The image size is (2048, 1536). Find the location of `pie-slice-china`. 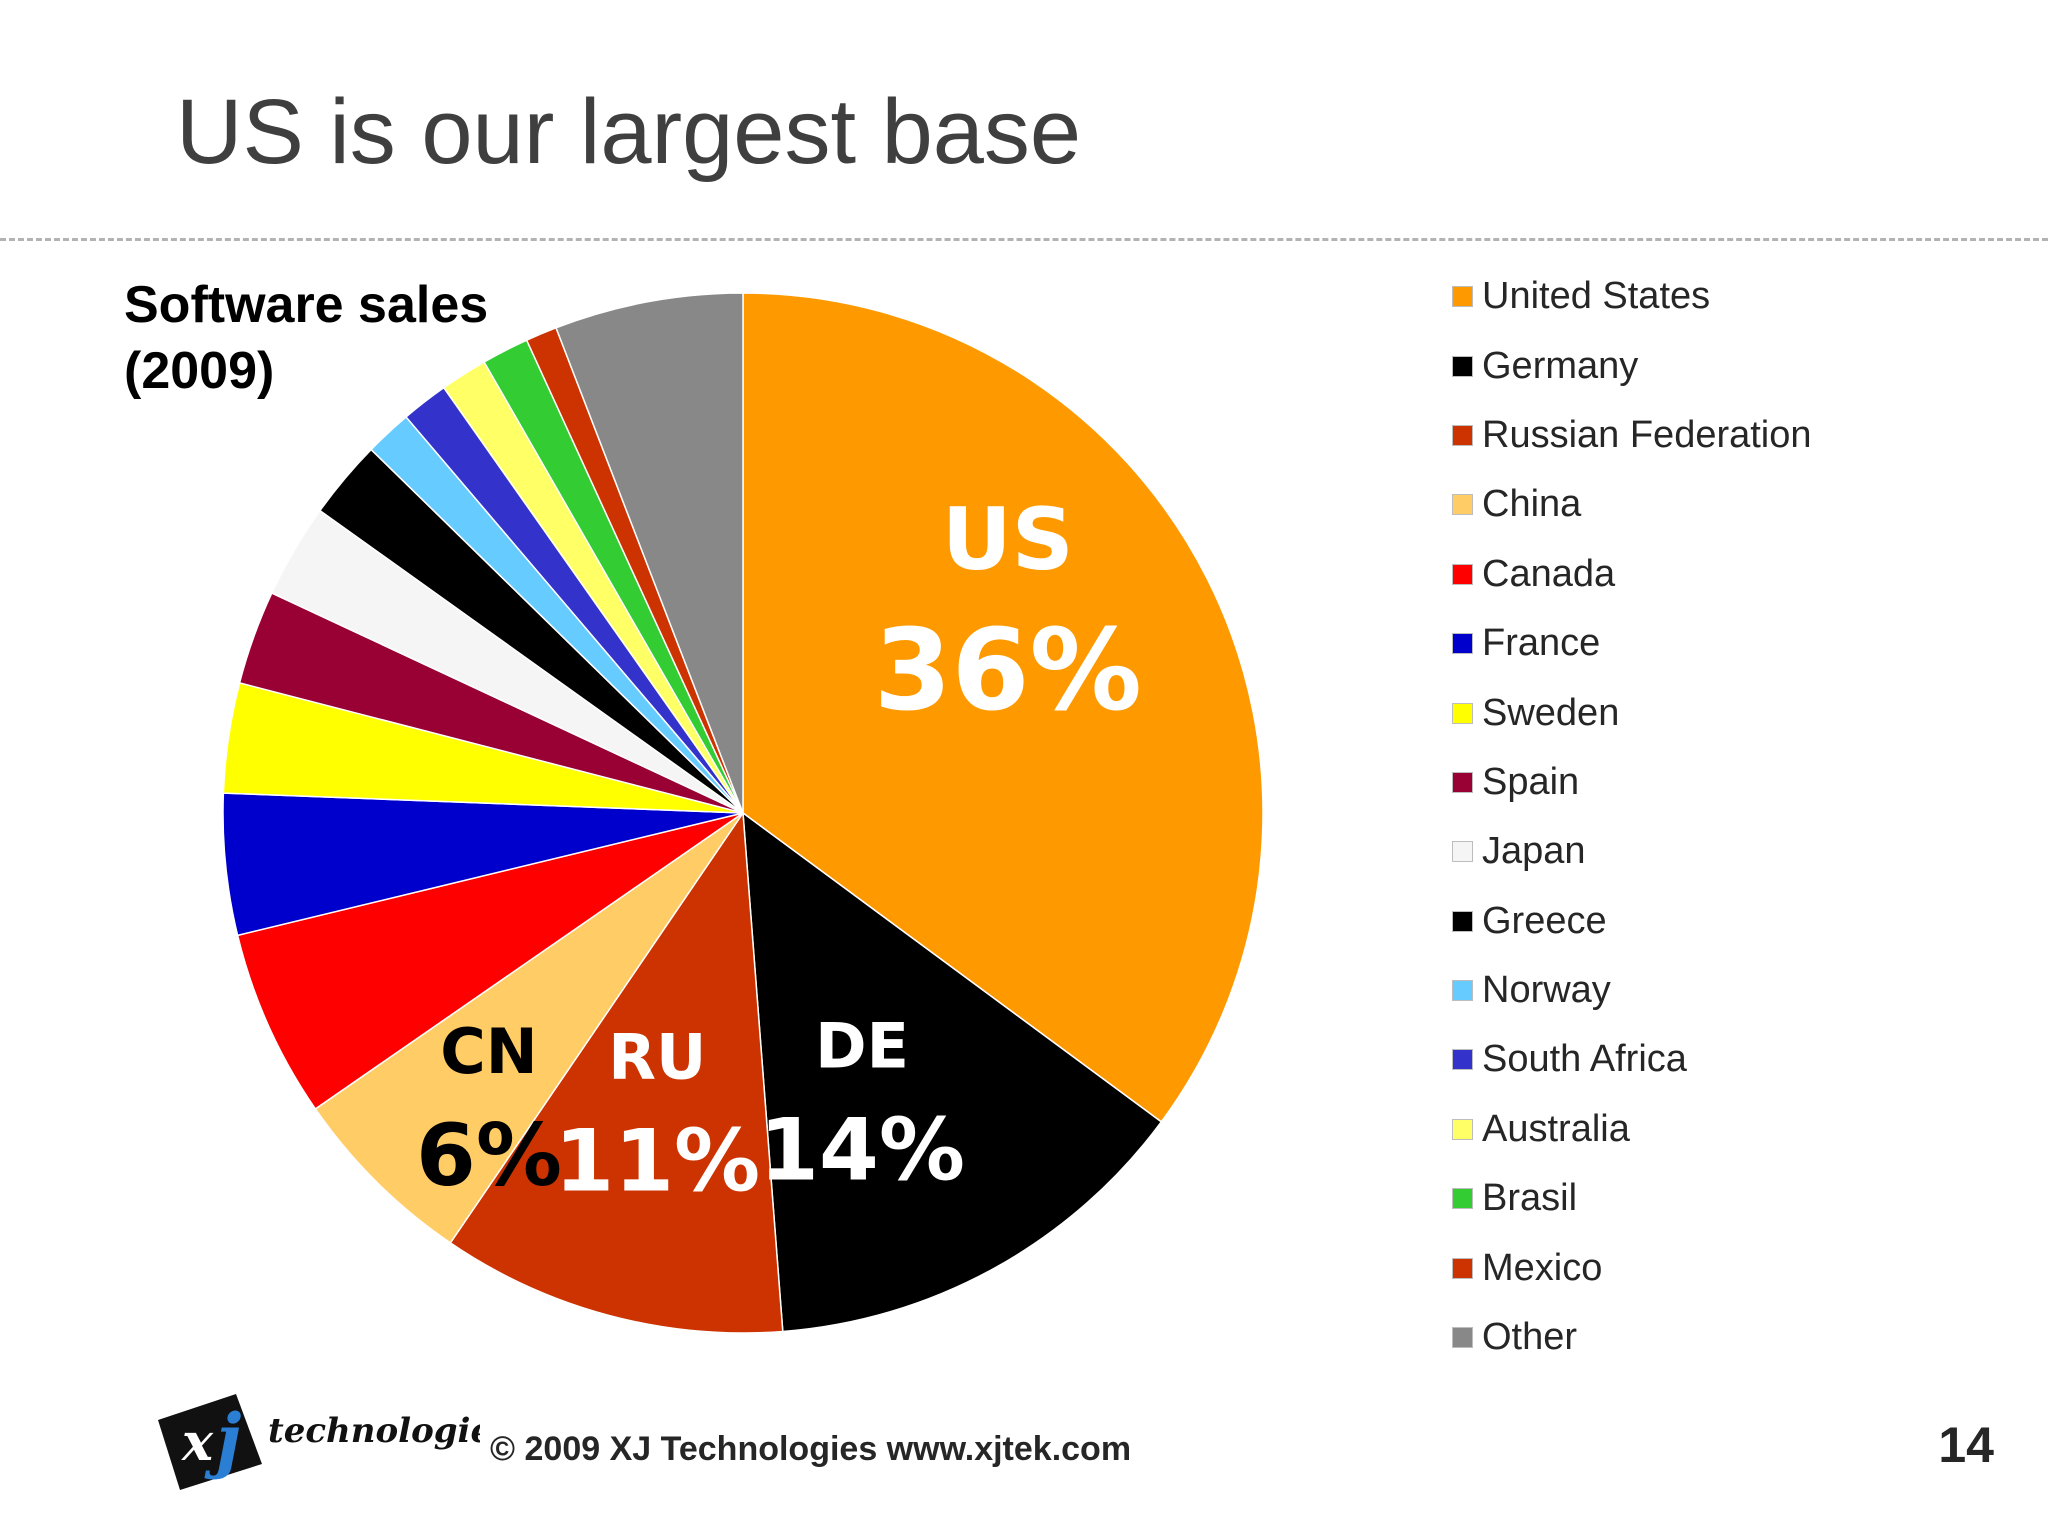

pie-slice-china is located at coordinates (529, 1028).